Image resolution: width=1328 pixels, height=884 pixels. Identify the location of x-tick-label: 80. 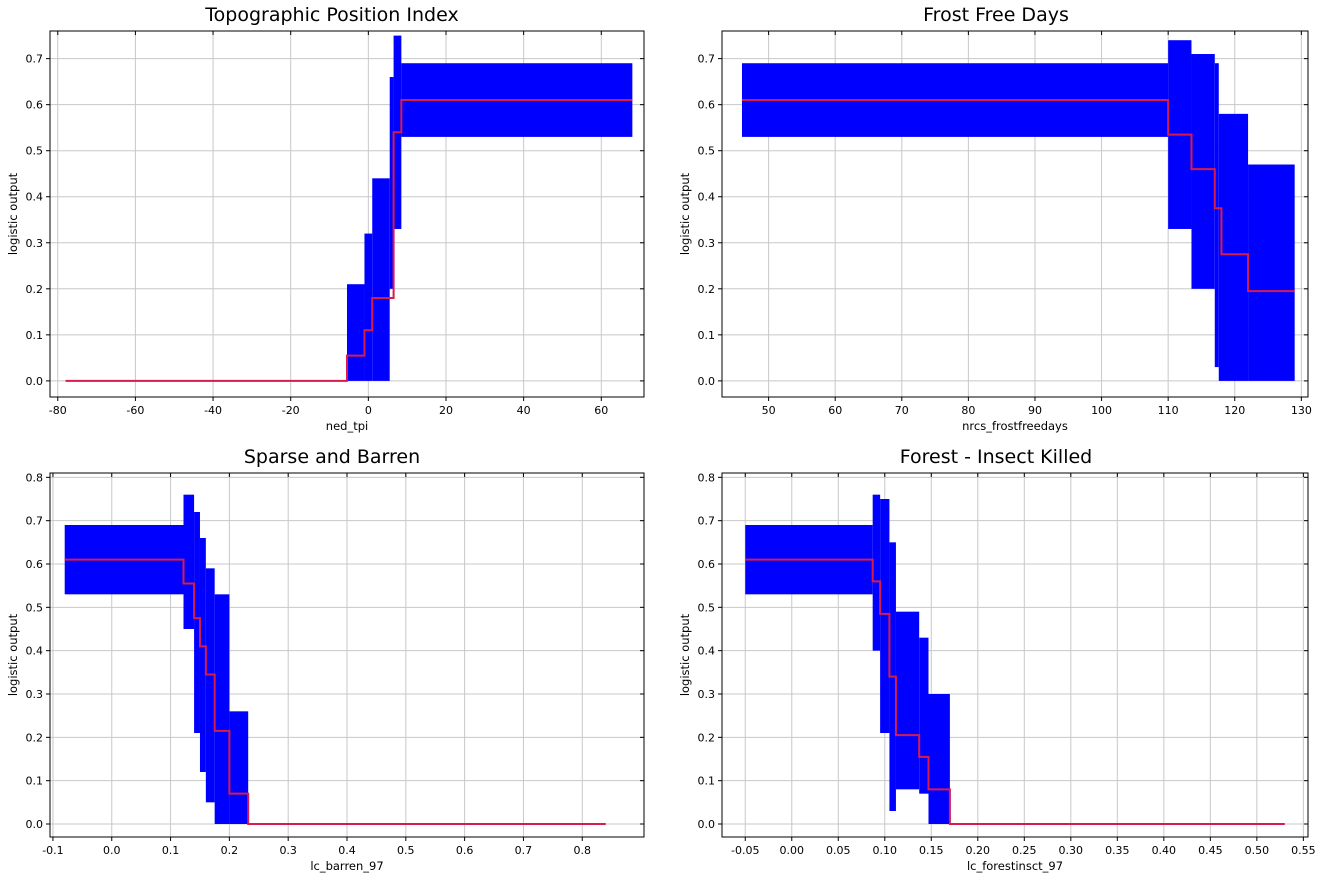
(968, 410).